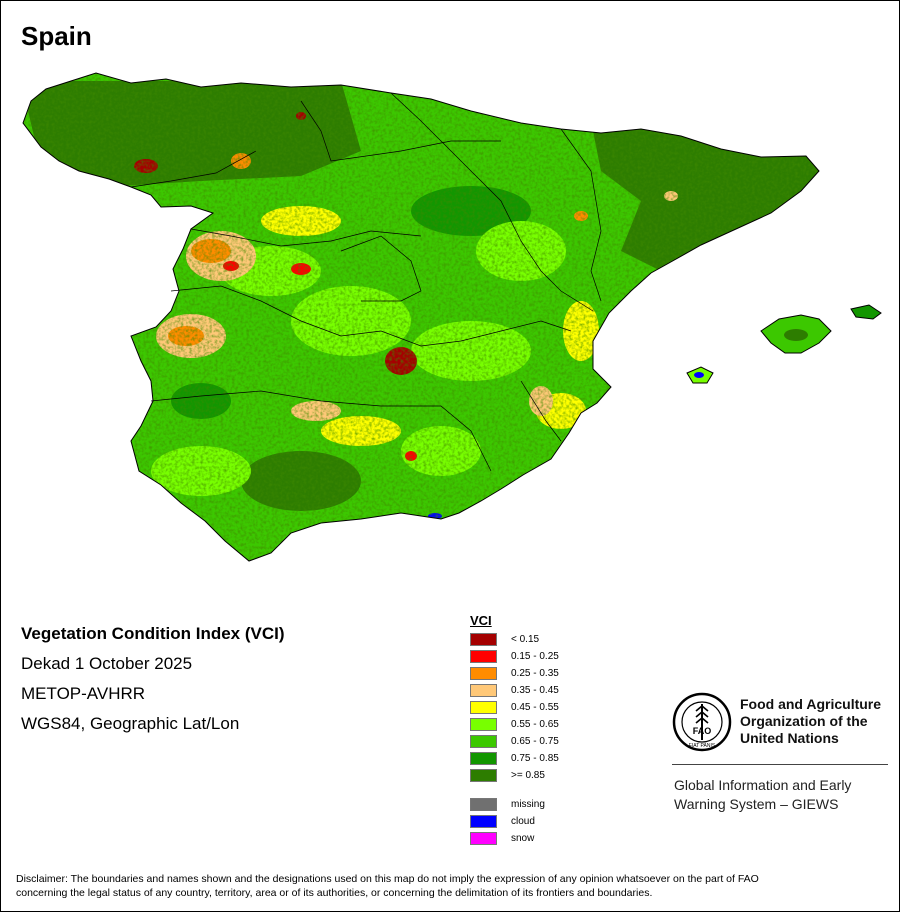 The image size is (900, 912). Describe the element at coordinates (535, 690) in the screenshot. I see `legend-label: 0.35 - 0.45` at that location.